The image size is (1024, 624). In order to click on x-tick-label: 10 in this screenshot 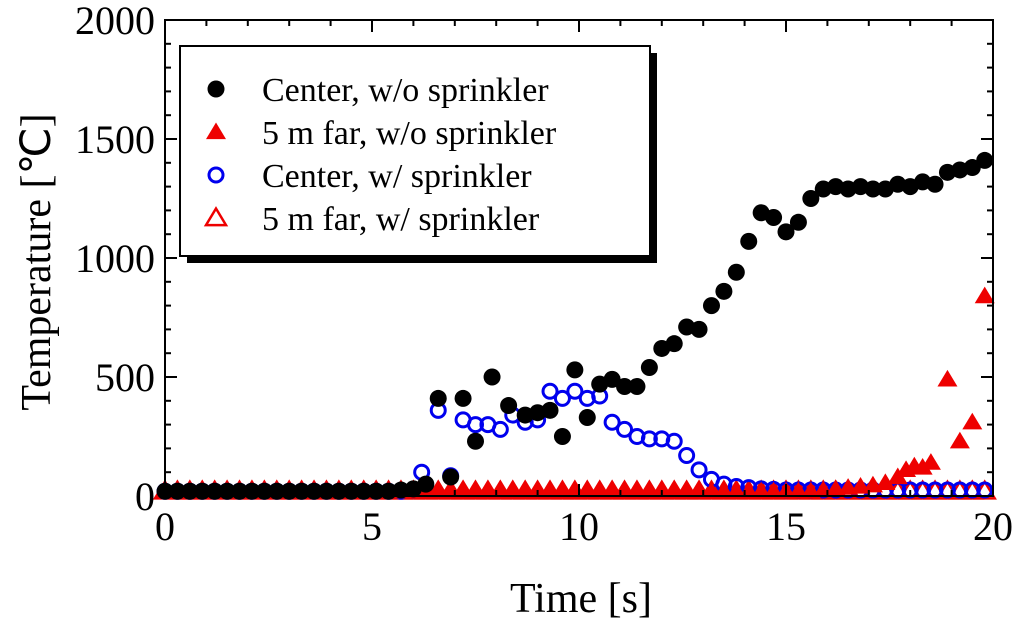, I will do `click(579, 526)`.